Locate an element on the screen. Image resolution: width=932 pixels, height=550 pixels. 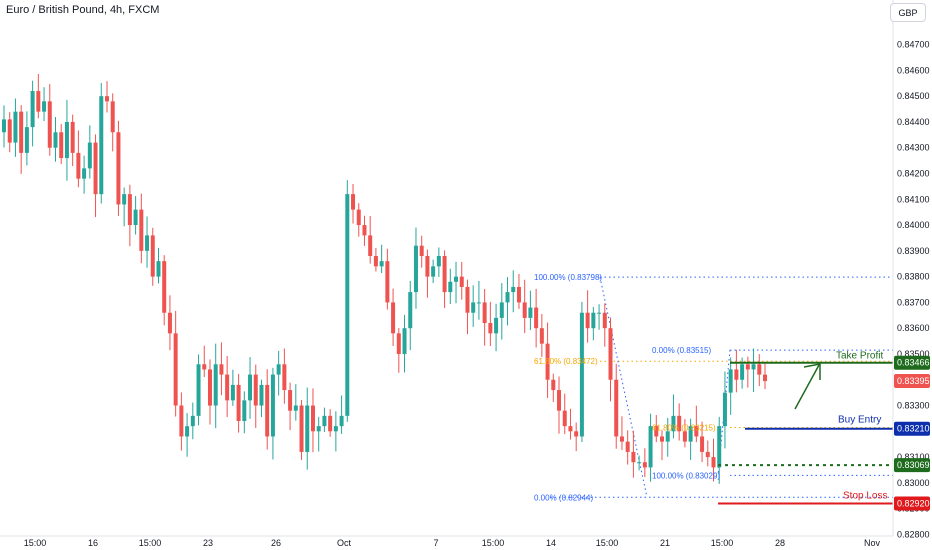
y-tick-label-12: 0.83500 is located at coordinates (913, 354).